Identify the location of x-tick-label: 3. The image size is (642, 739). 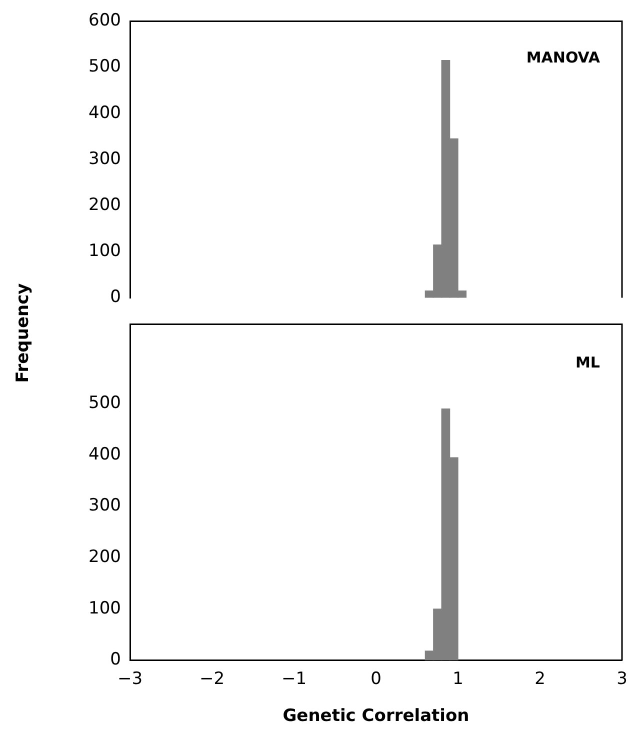
(622, 678).